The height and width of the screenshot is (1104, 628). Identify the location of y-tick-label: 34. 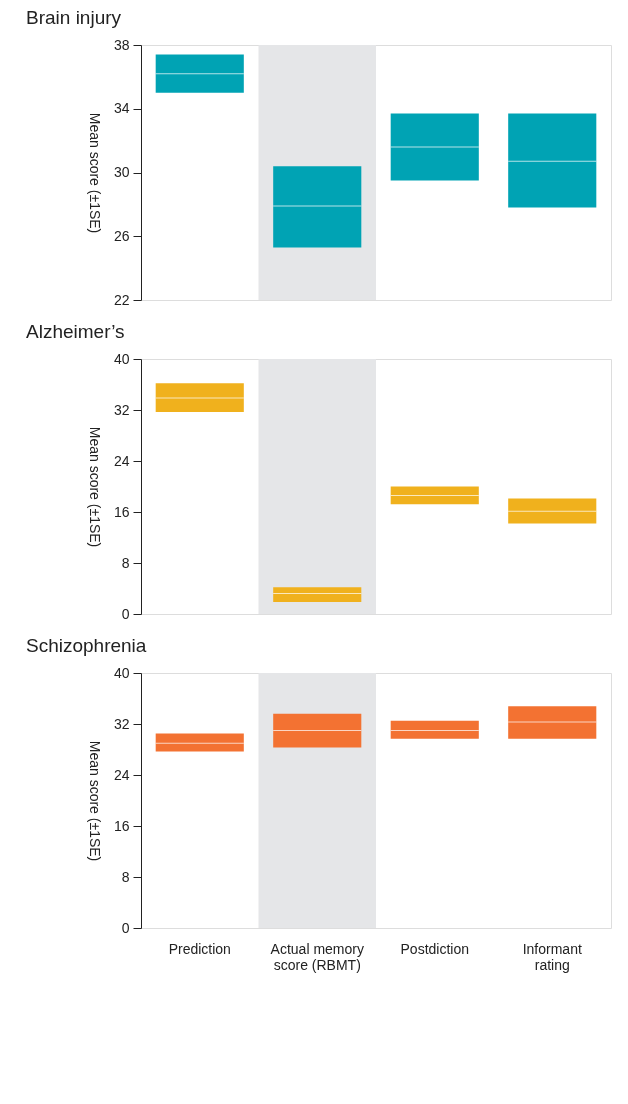
(121, 108).